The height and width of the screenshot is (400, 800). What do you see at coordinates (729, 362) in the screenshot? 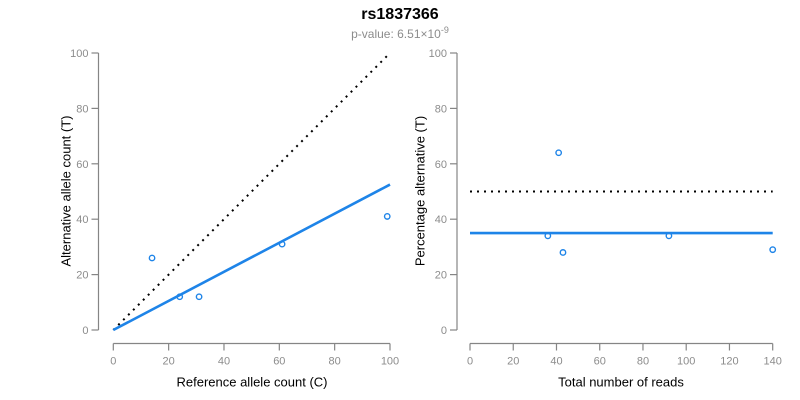
I see `x-tick-label: 120` at bounding box center [729, 362].